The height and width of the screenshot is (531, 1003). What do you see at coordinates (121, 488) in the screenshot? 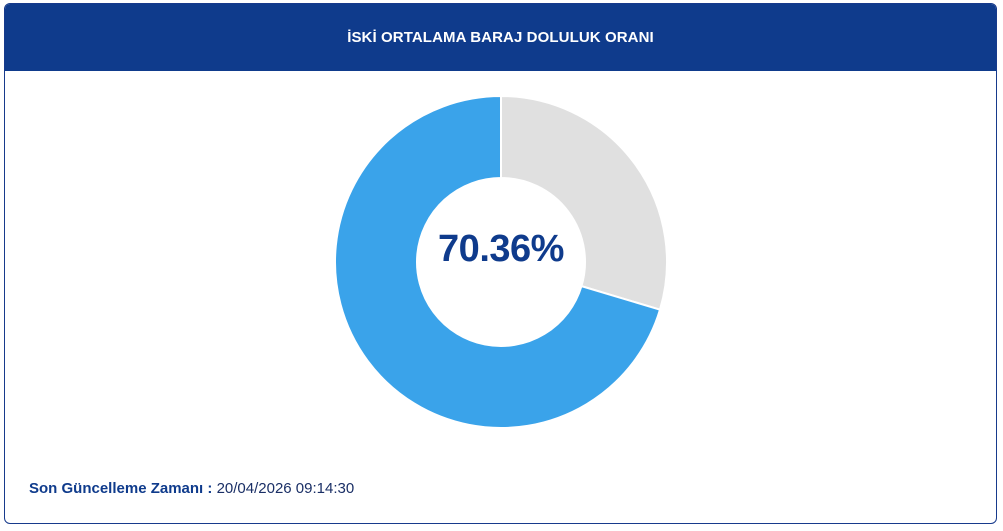
I see `last-update-label: Son Güncelleme Zamanı :` at bounding box center [121, 488].